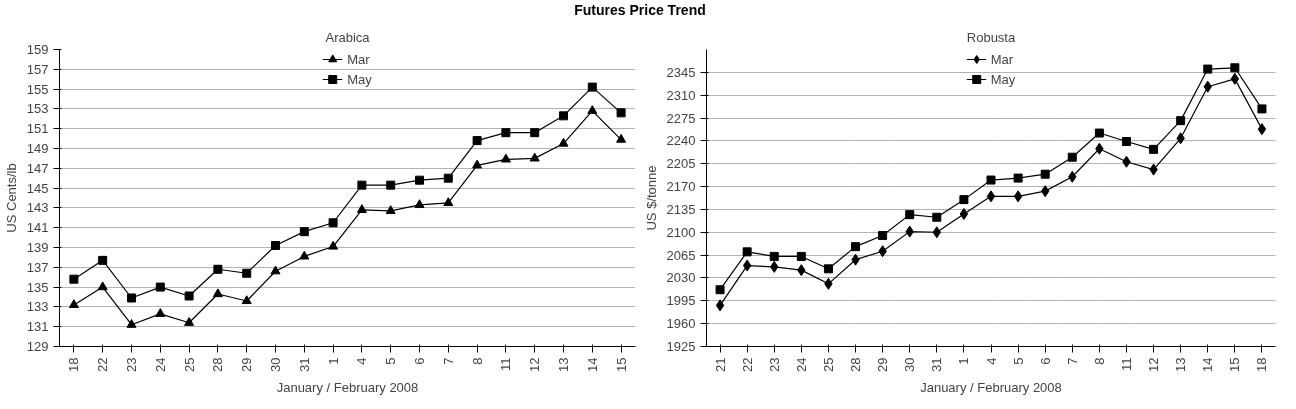 The height and width of the screenshot is (409, 1296). What do you see at coordinates (681, 164) in the screenshot?
I see `y-tick-label: 2205` at bounding box center [681, 164].